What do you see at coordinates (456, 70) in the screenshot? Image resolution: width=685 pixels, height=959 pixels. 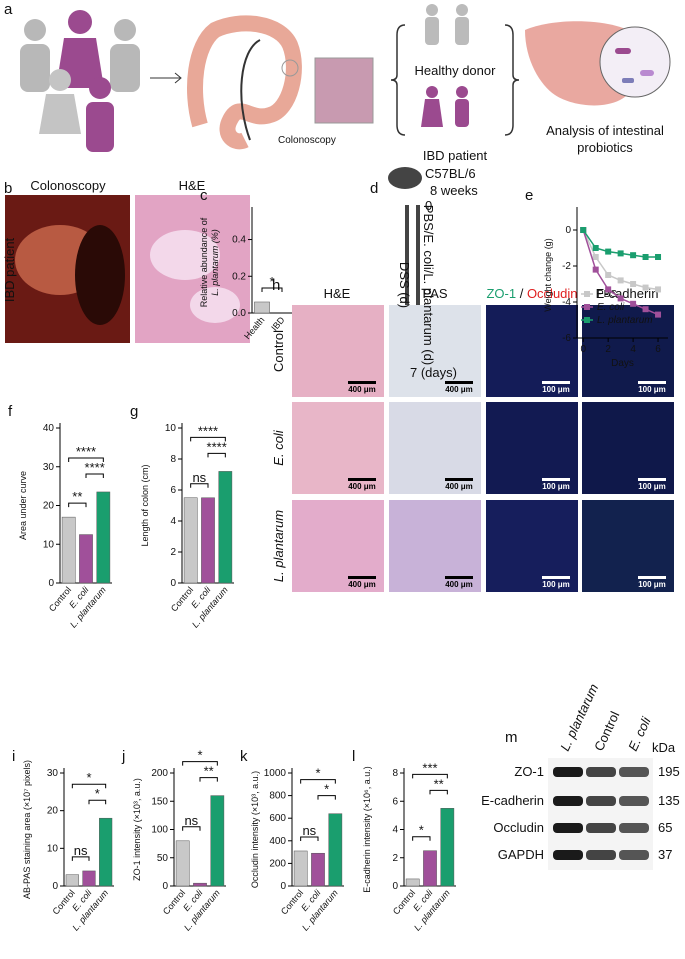 I see `label: Healthy donor` at bounding box center [456, 70].